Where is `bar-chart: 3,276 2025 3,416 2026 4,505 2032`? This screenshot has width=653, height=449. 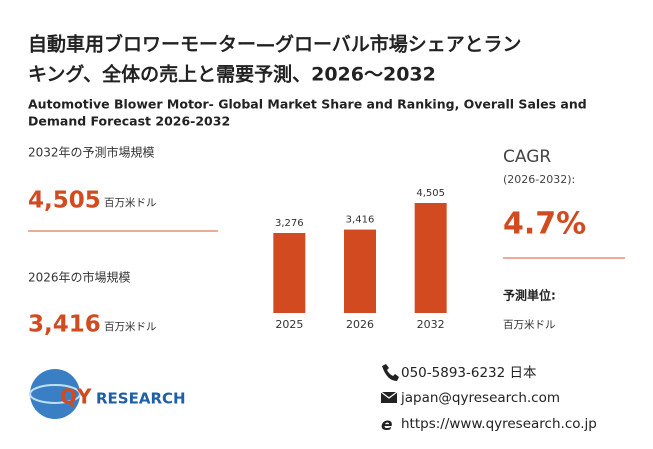
bar-chart: 3,276 2025 3,416 2026 4,505 2032 is located at coordinates (360, 259).